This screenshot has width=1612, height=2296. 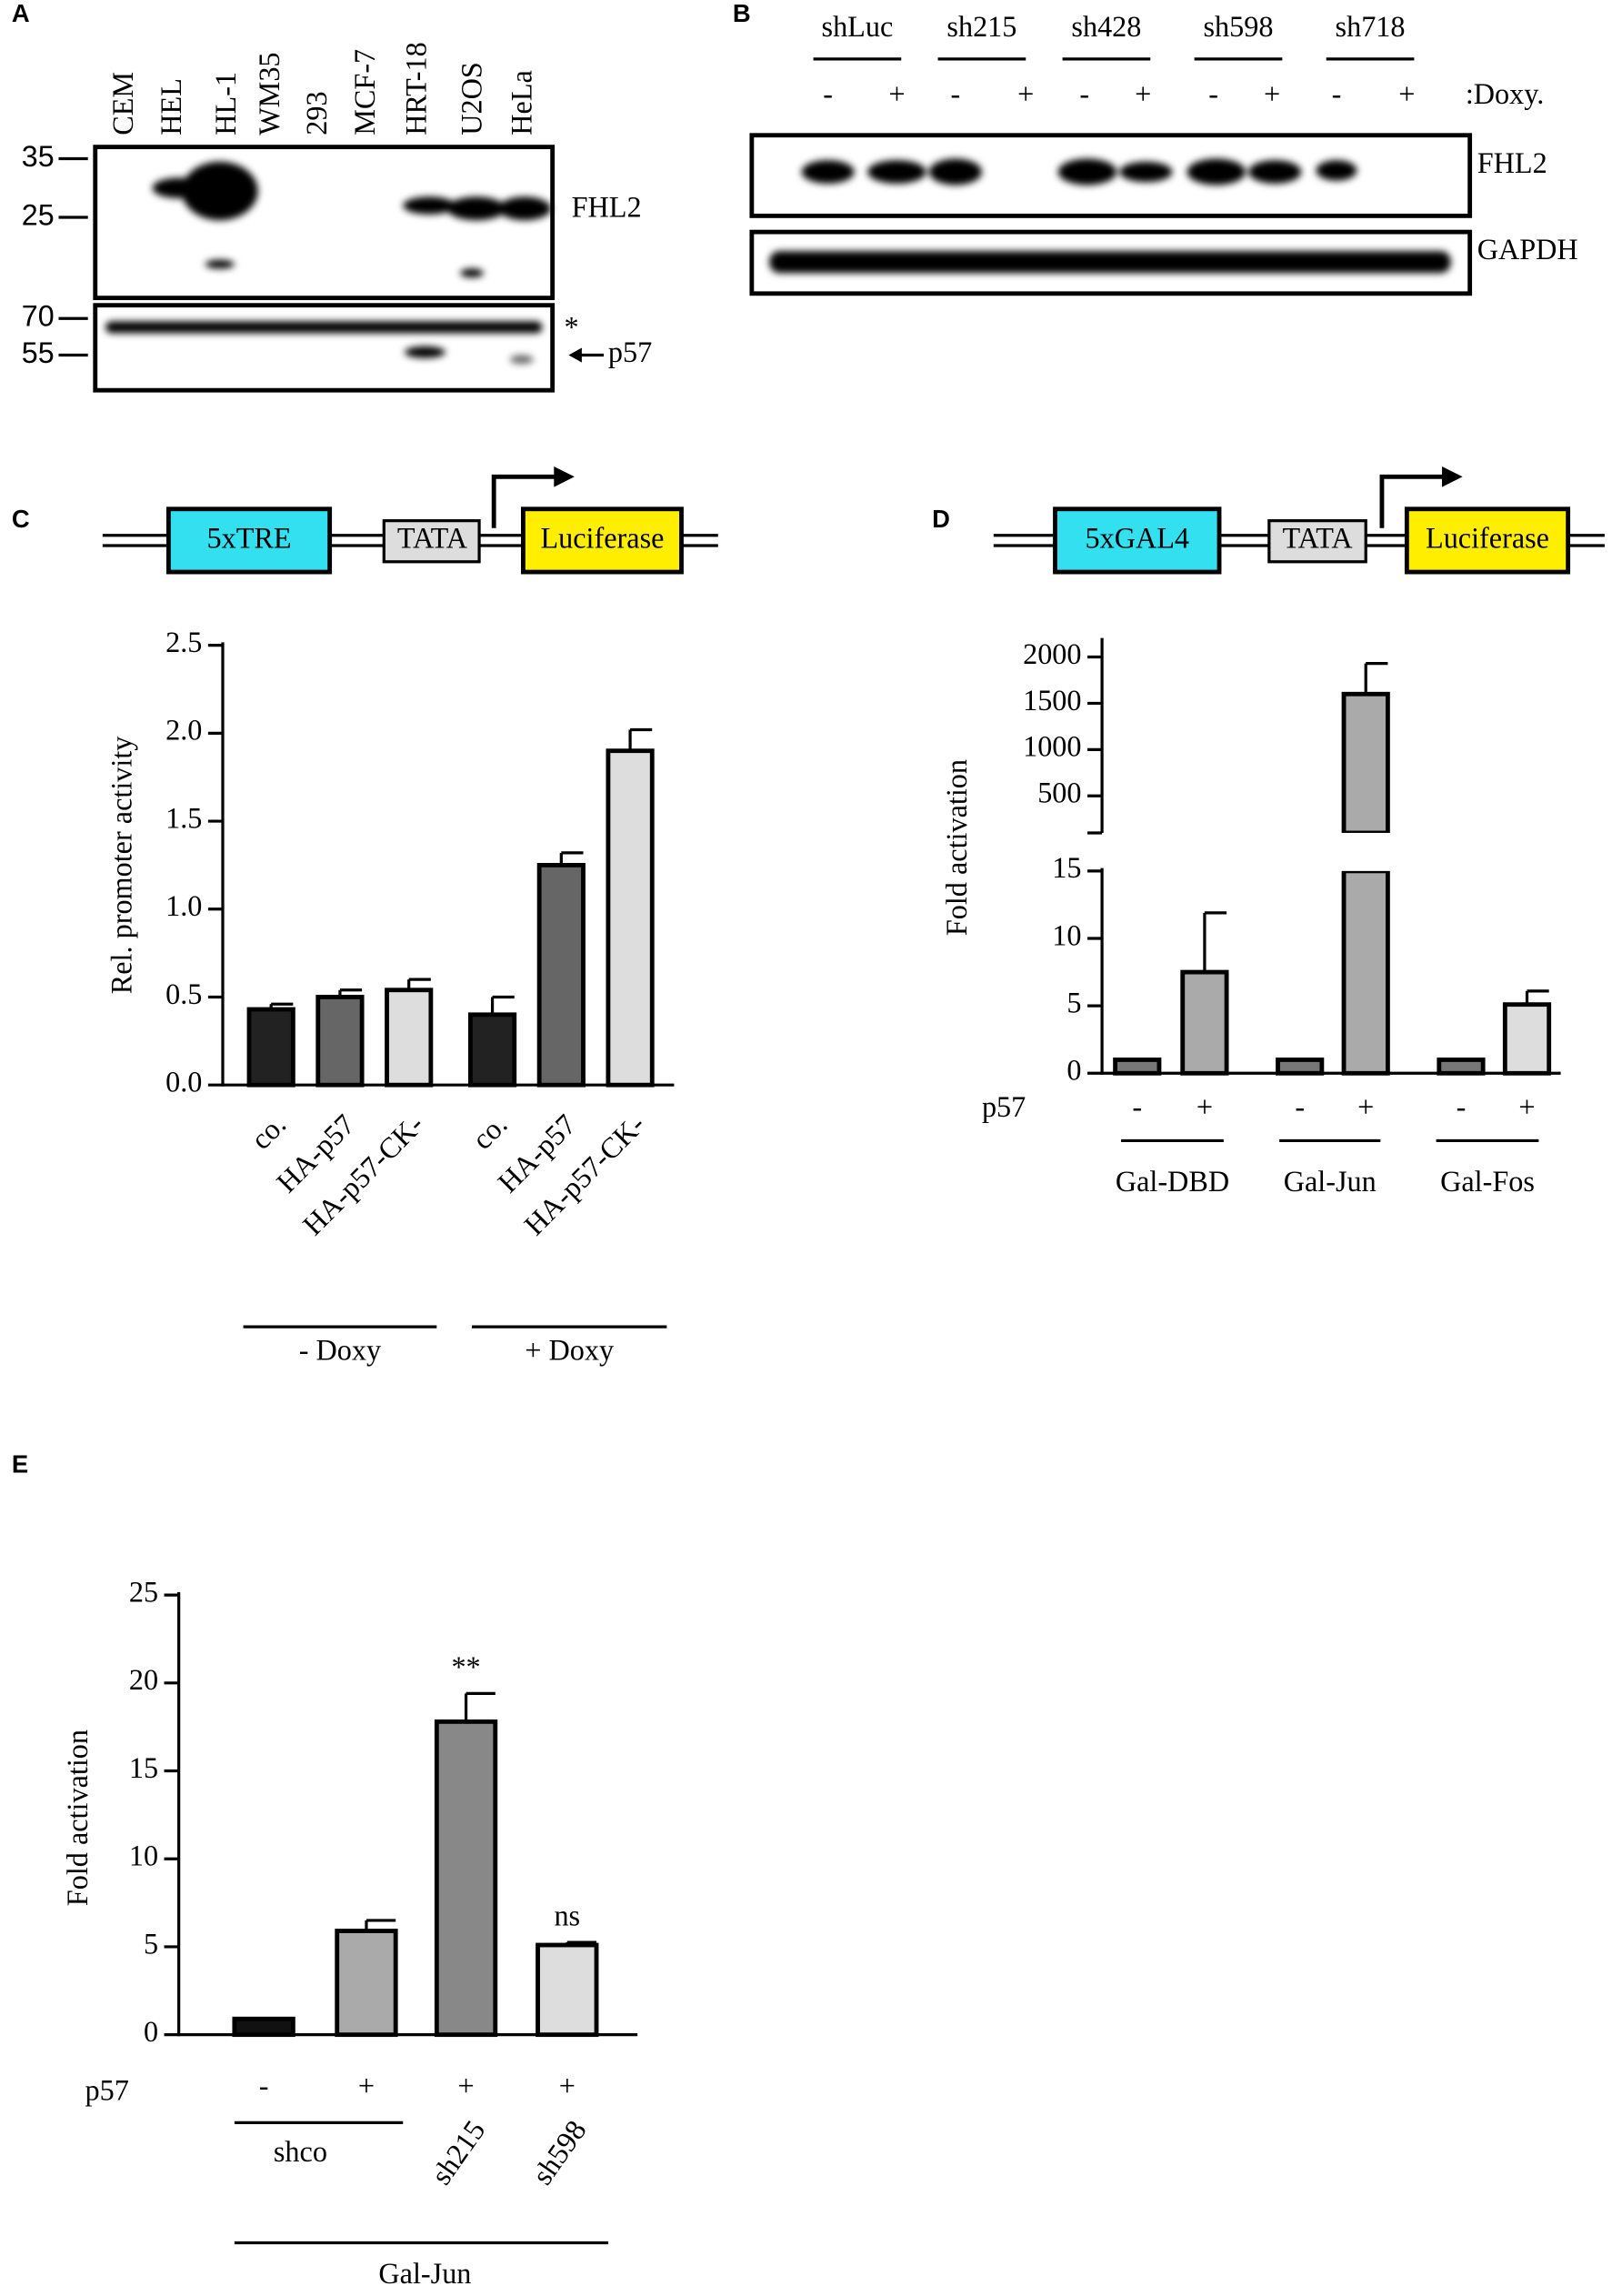 What do you see at coordinates (123, 104) in the screenshot?
I see `lane-label: CEM` at bounding box center [123, 104].